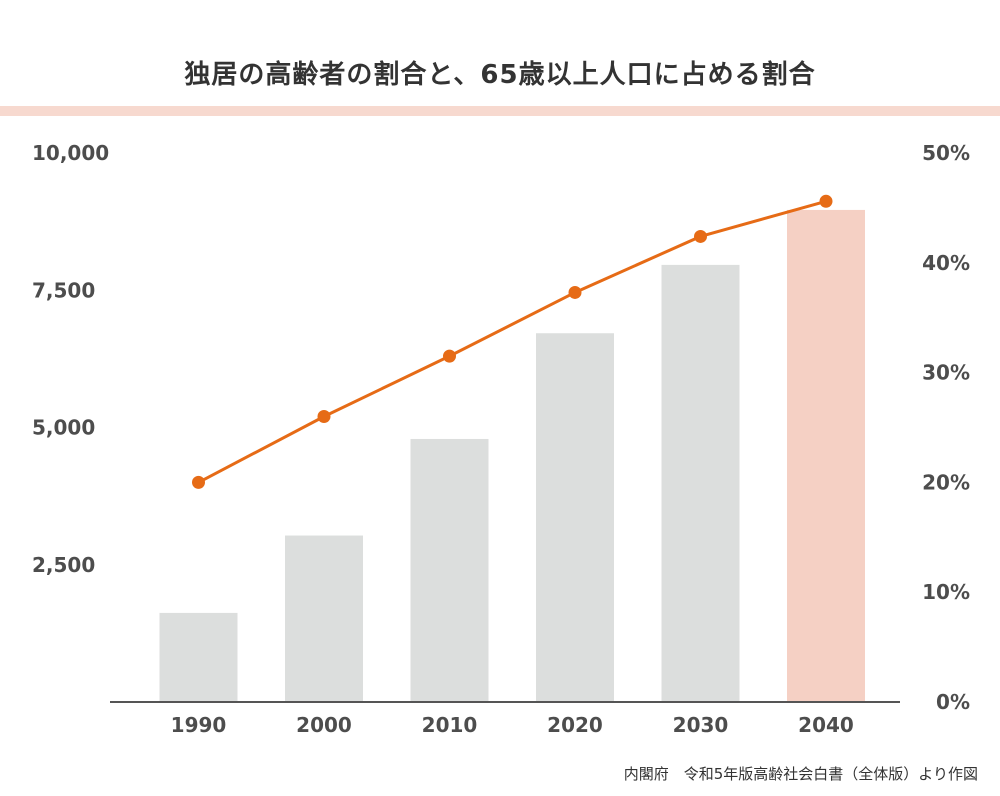 The image size is (1000, 796). Describe the element at coordinates (449, 570) in the screenshot. I see `bar-2010` at that location.